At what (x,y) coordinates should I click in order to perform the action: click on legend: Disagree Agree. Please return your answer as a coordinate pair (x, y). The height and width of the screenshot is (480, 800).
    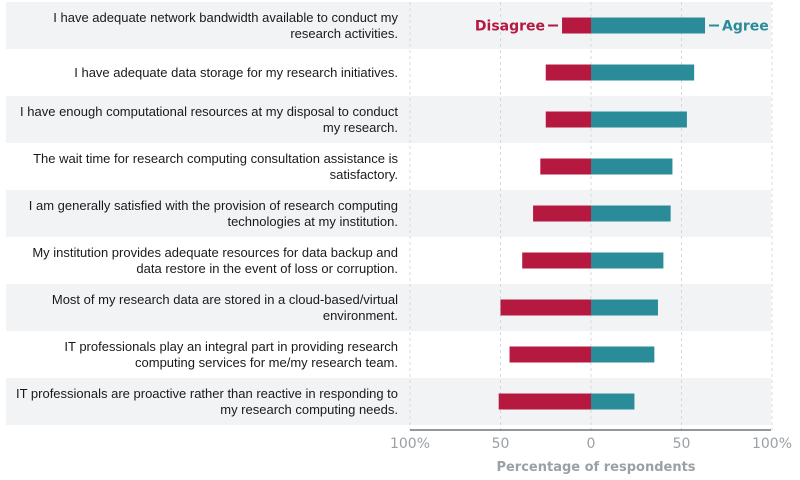
    Looking at the image, I should click on (622, 27).